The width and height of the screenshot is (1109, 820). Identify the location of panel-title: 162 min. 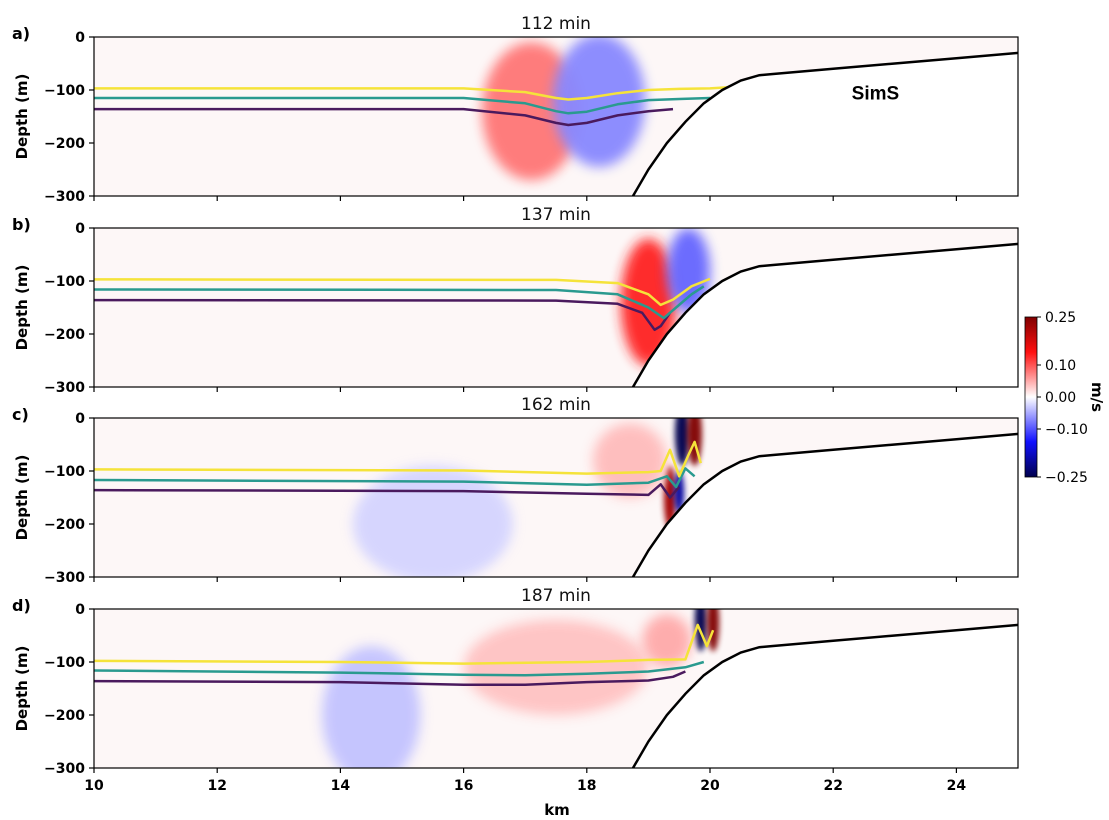
(556, 405).